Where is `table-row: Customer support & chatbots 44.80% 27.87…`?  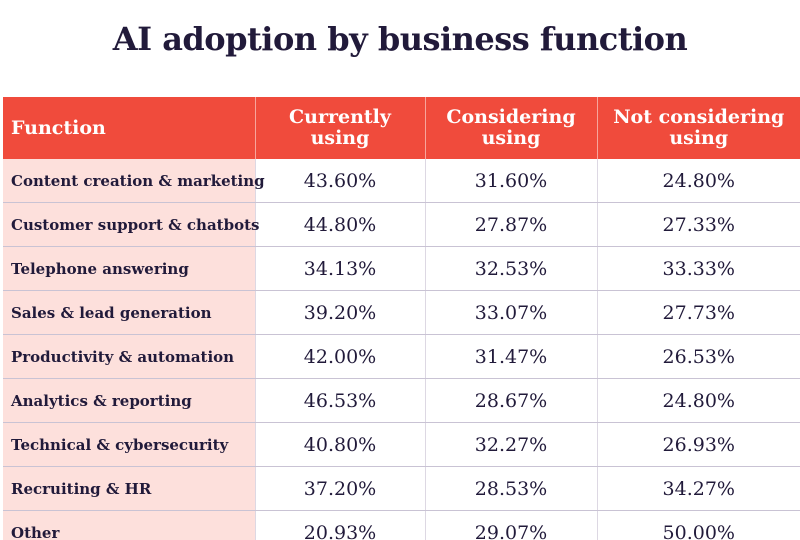 table-row: Customer support & chatbots 44.80% 27.87… is located at coordinates (401, 224).